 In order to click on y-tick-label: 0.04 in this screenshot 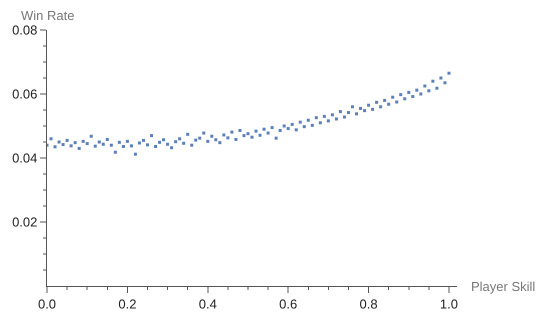, I will do `click(25, 158)`.